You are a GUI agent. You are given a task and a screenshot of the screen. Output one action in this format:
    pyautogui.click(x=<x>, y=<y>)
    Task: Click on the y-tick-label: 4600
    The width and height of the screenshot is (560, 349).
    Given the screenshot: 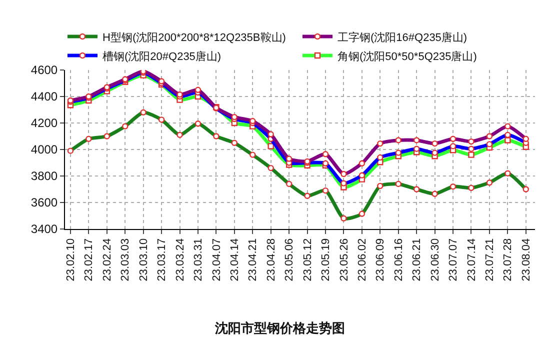 What is the action you would take?
    pyautogui.click(x=44, y=70)
    